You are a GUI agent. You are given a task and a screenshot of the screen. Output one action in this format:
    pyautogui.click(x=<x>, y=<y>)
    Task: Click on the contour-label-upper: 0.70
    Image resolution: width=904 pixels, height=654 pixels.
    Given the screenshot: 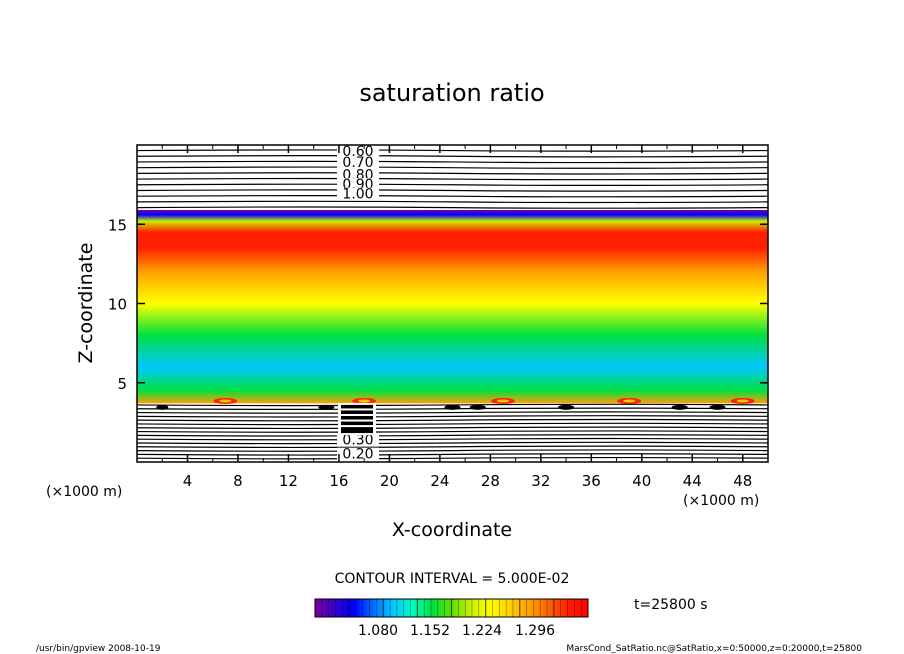 What is the action you would take?
    pyautogui.click(x=357, y=163)
    